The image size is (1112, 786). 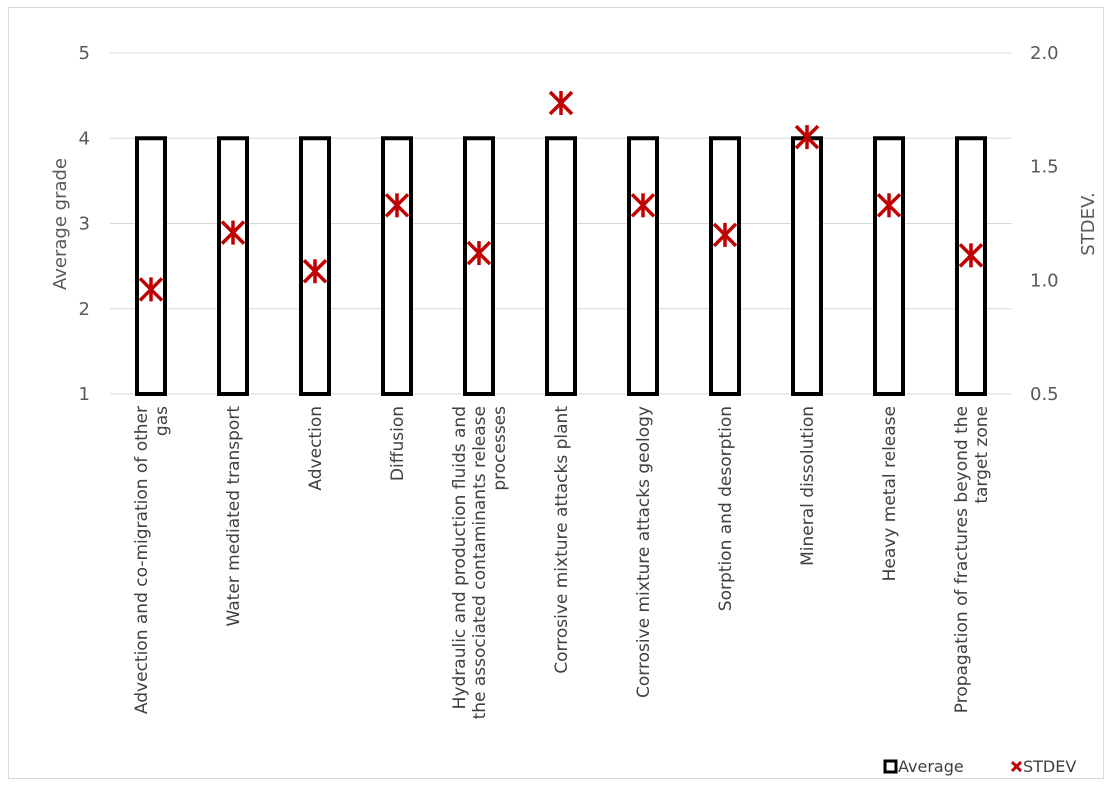 I want to click on category-label: Advection and co-migration of othergas, so click(x=152, y=560).